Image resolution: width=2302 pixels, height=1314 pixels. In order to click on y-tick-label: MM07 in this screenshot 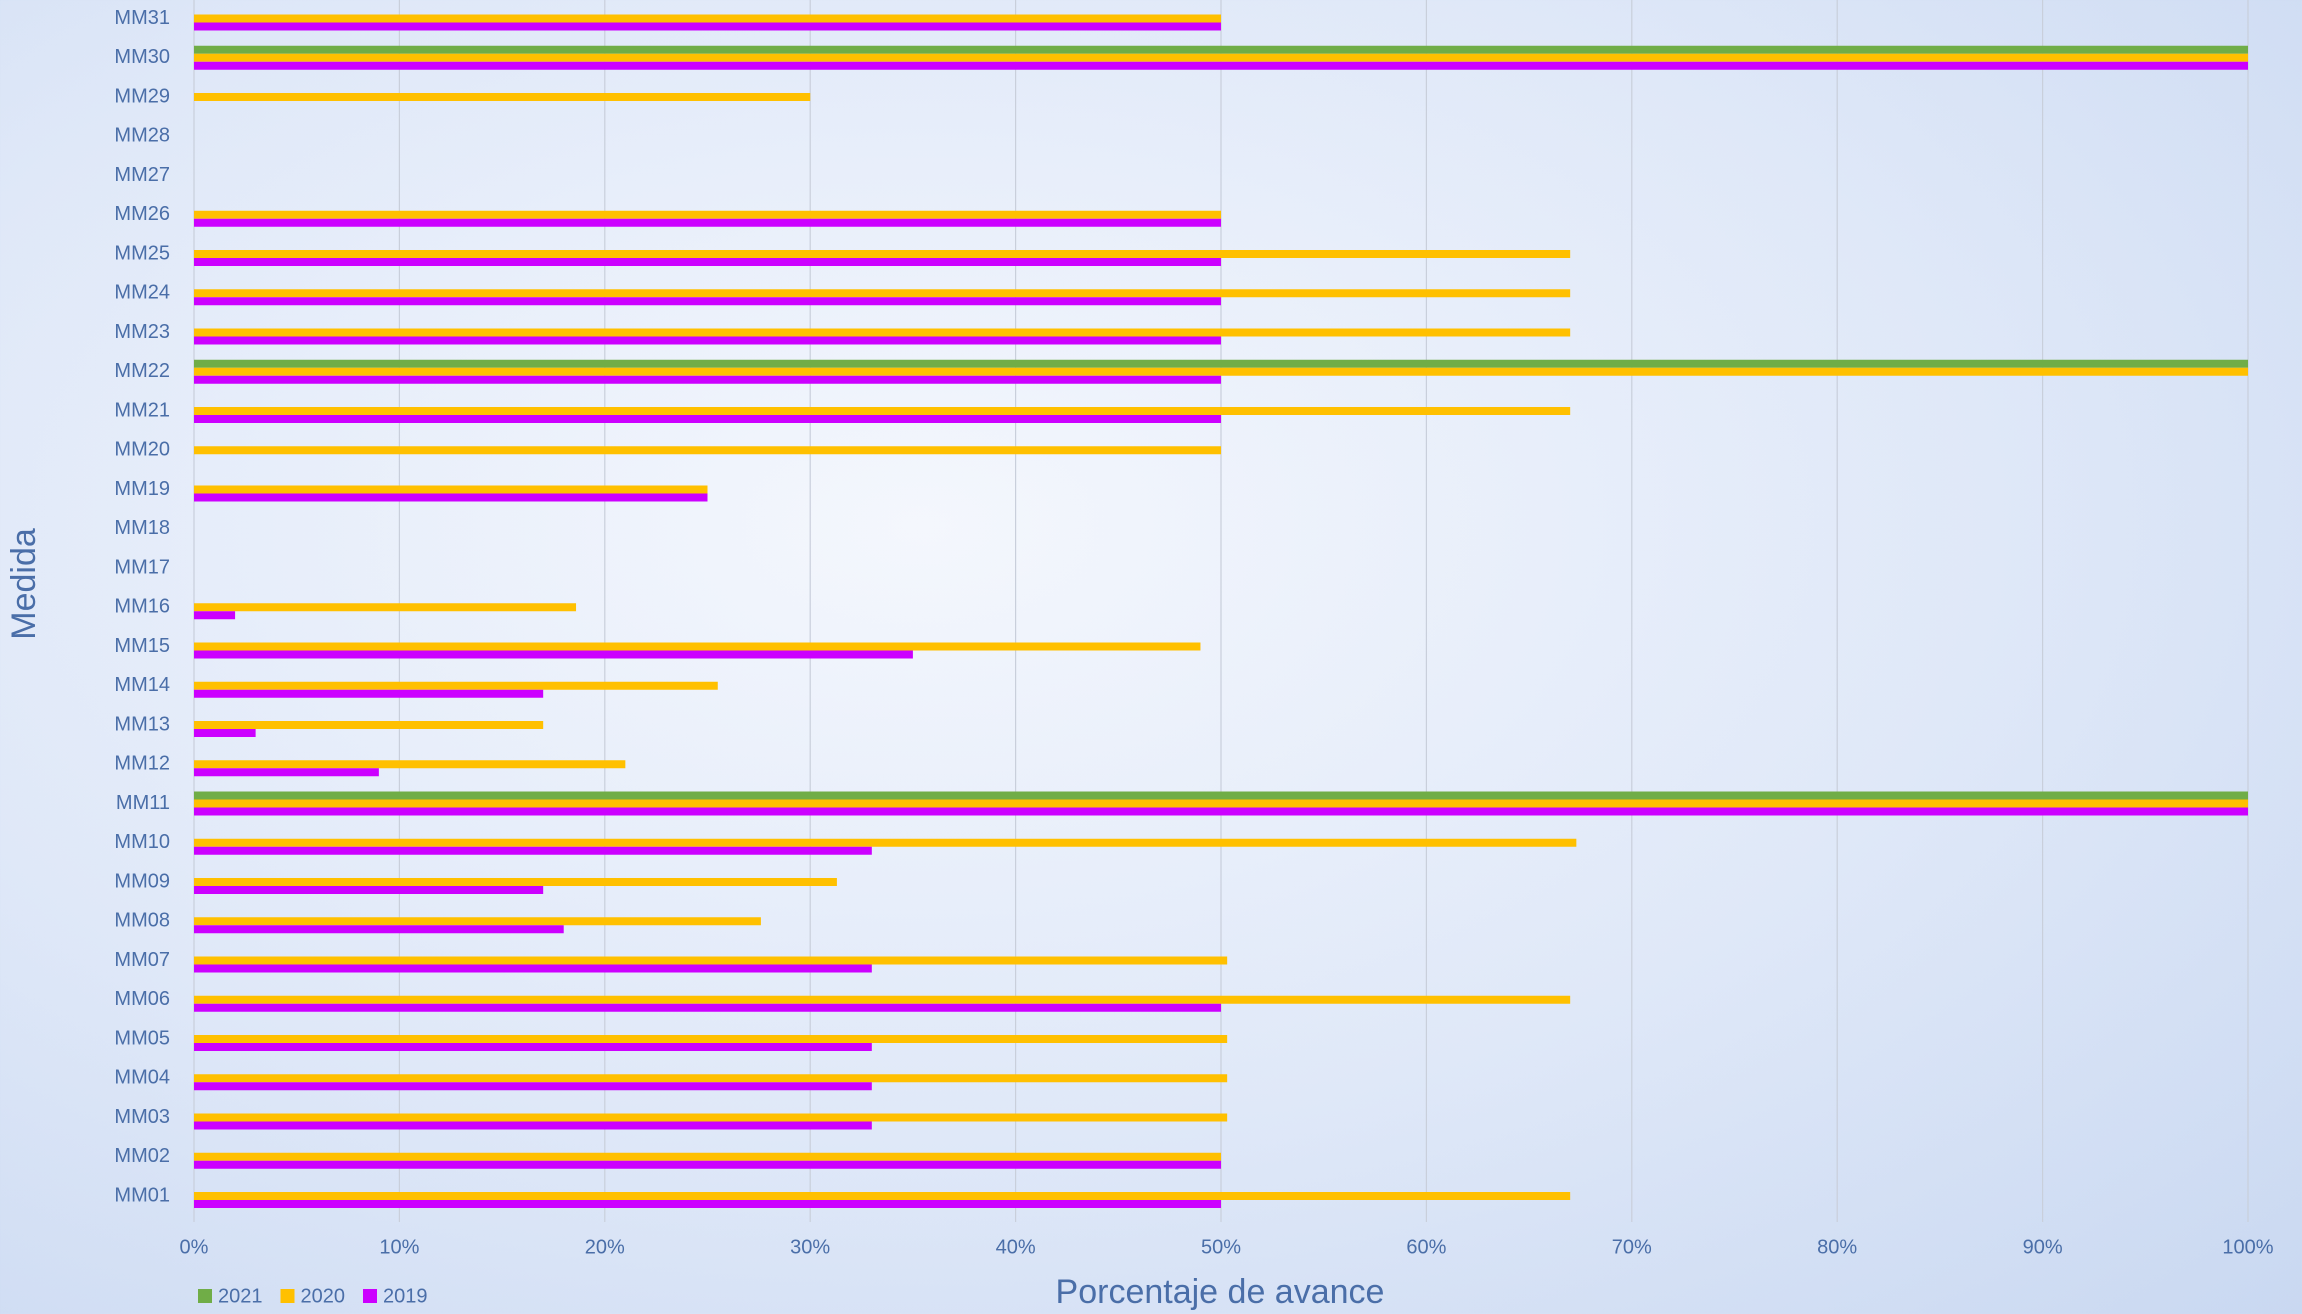, I will do `click(142, 960)`.